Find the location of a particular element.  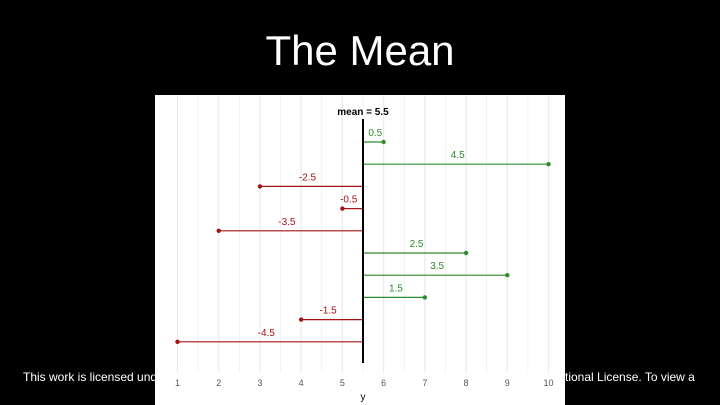

deviation-label: -3.5 is located at coordinates (287, 222).